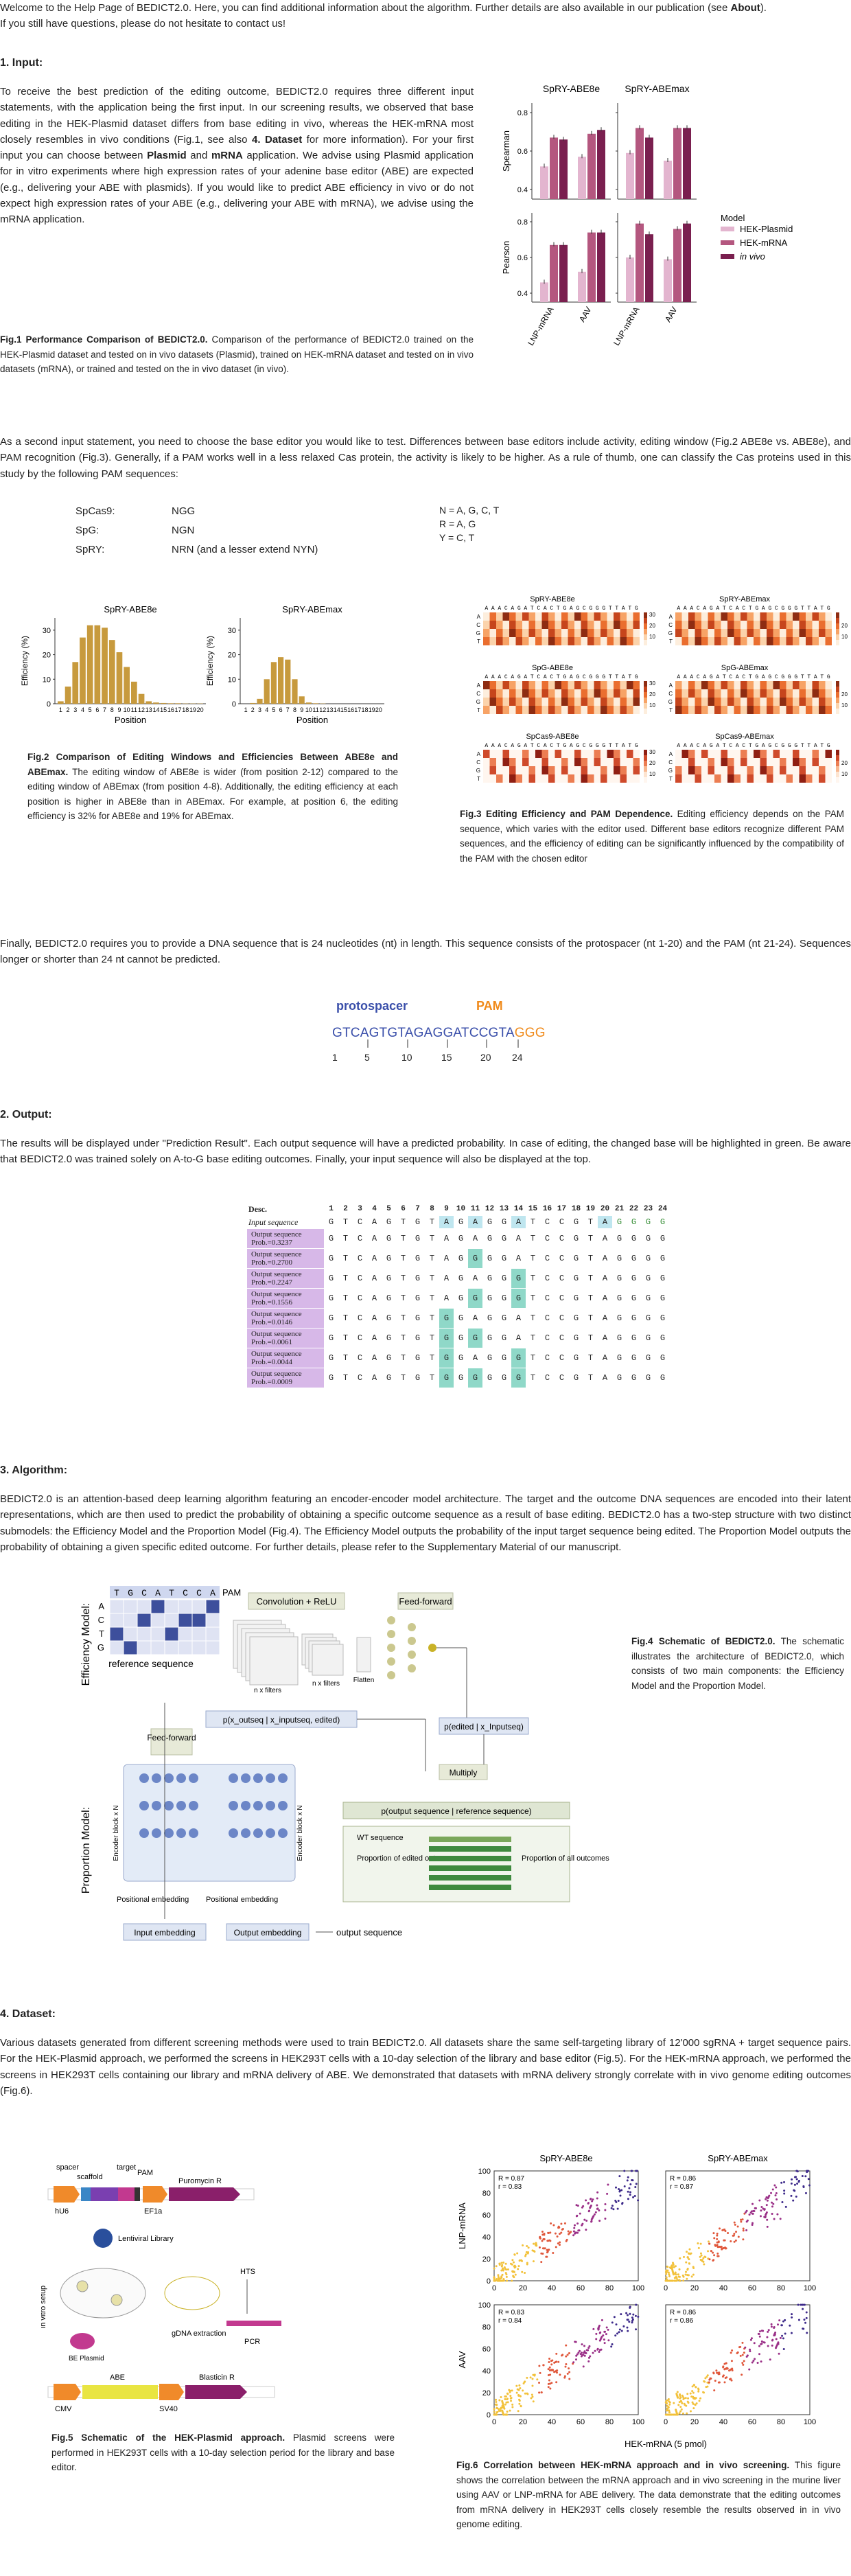 The height and width of the screenshot is (2576, 851). I want to click on grid-seq-letter: A, so click(158, 1593).